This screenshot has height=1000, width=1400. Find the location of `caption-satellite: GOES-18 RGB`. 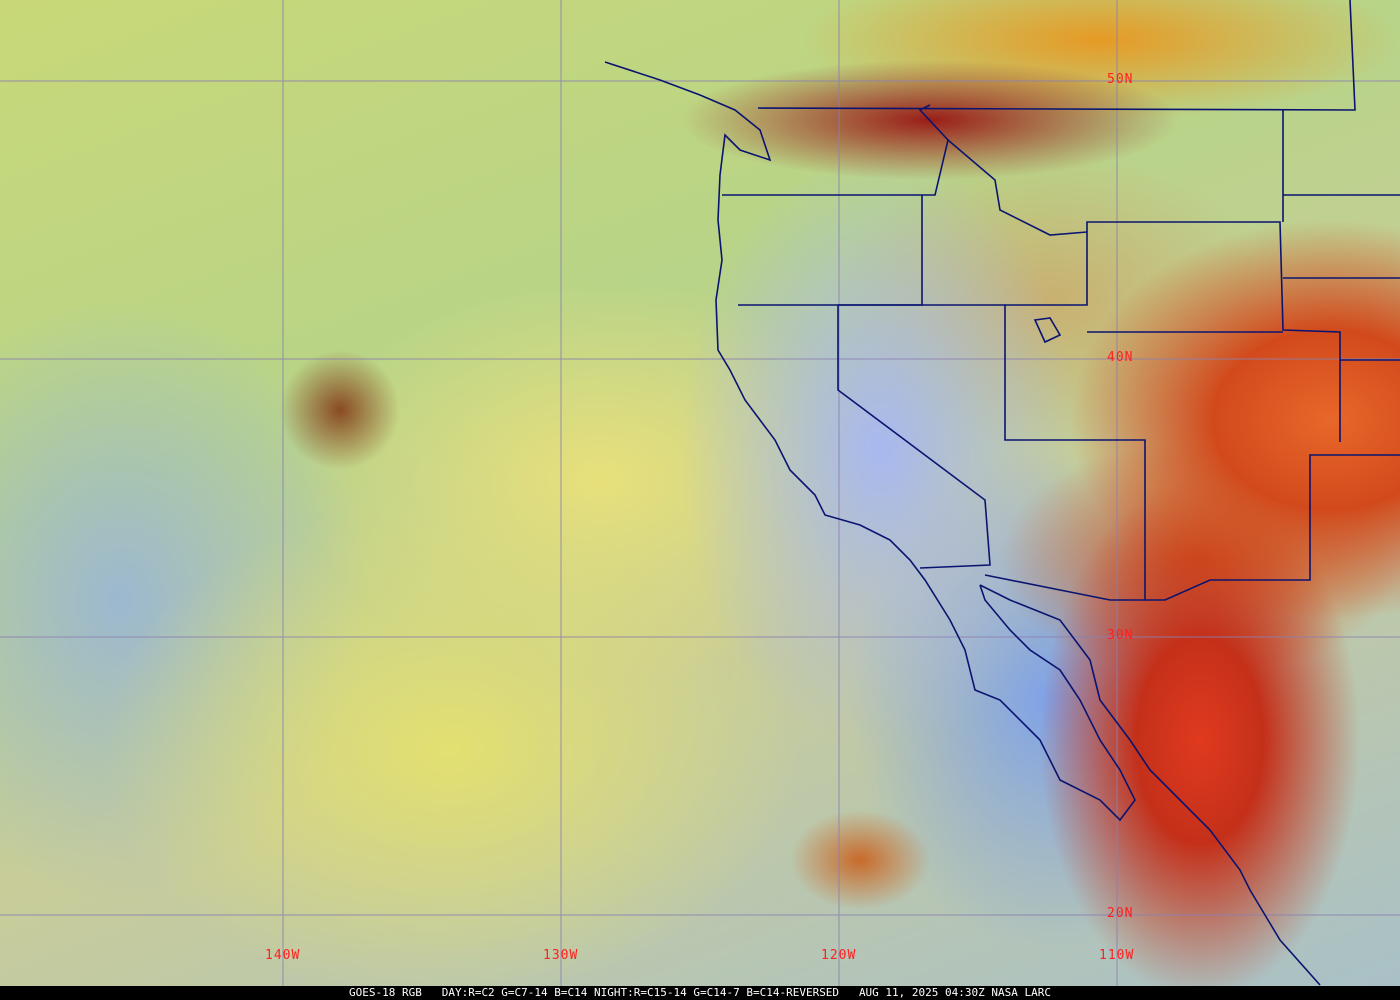

caption-satellite: GOES-18 RGB is located at coordinates (385, 992).